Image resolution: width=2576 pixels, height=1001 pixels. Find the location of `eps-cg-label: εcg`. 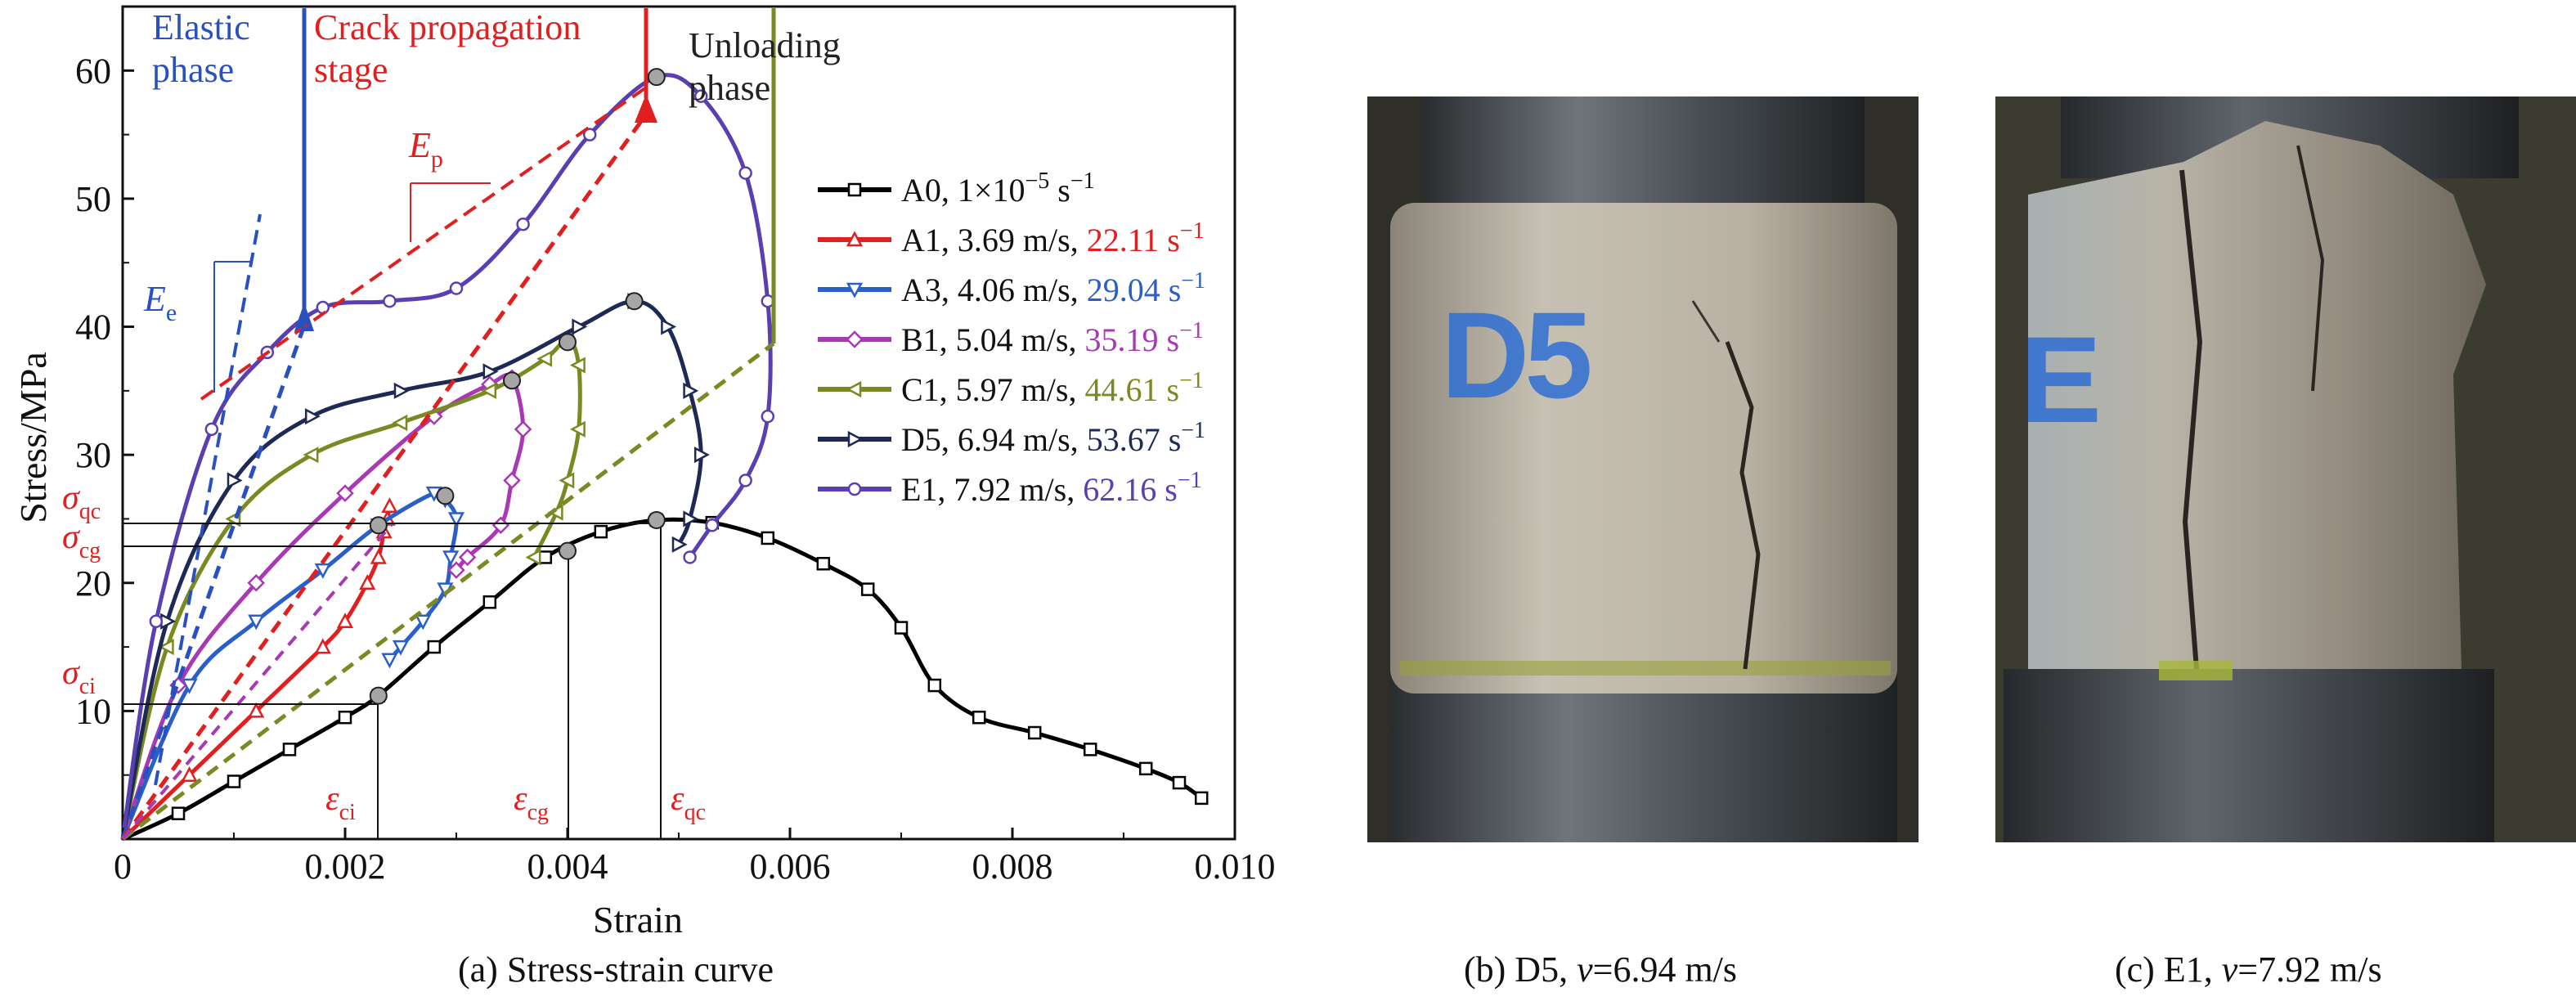

eps-cg-label: εcg is located at coordinates (531, 802).